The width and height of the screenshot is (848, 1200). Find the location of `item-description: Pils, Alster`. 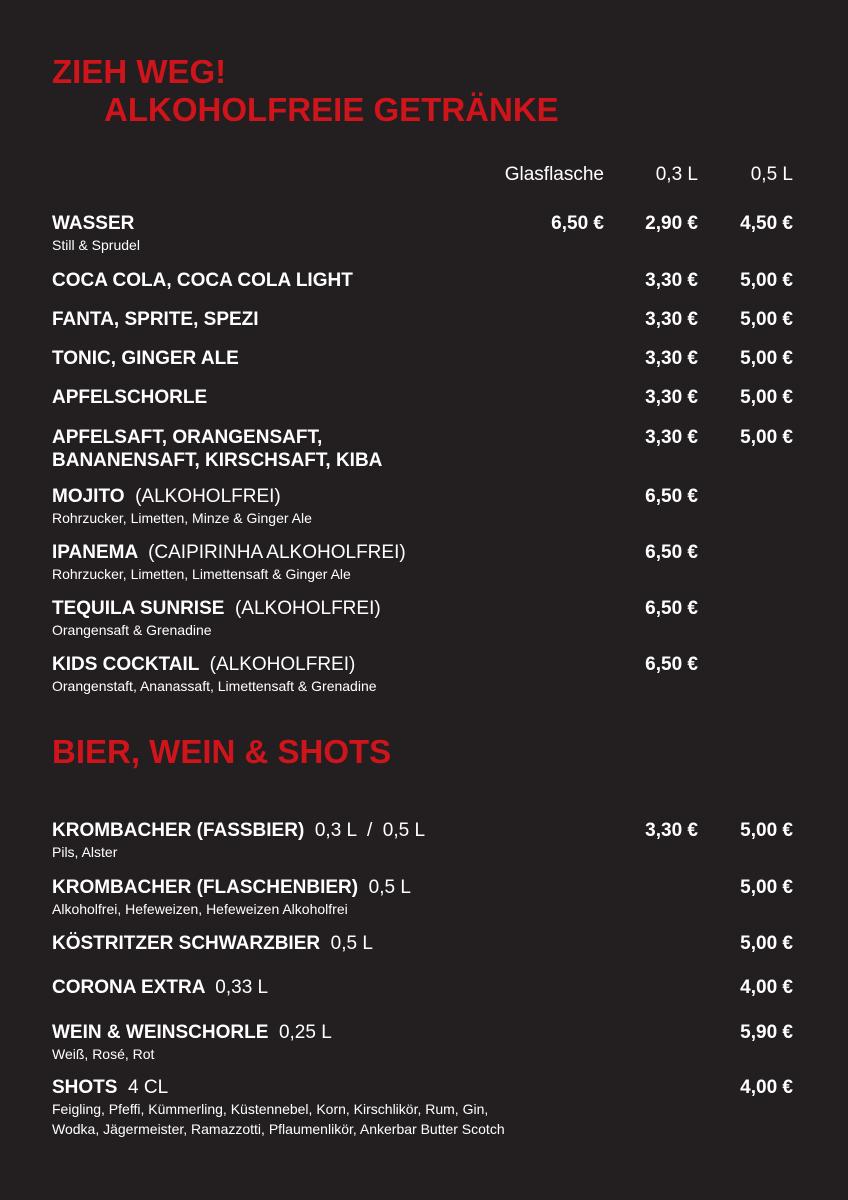

item-description: Pils, Alster is located at coordinates (85, 852).